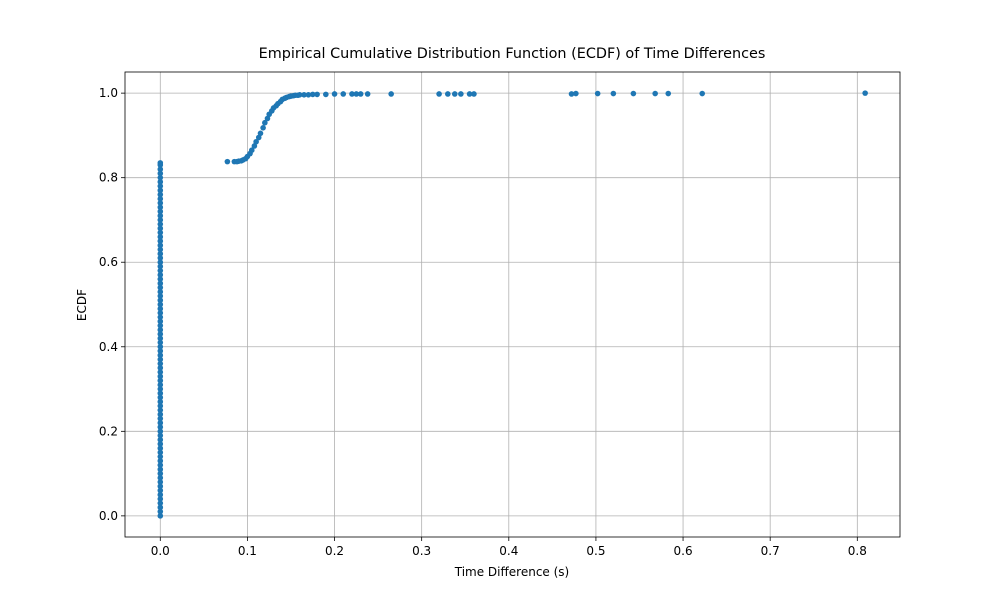  Describe the element at coordinates (511, 572) in the screenshot. I see `x-axis-label: Time Difference (s)` at that location.